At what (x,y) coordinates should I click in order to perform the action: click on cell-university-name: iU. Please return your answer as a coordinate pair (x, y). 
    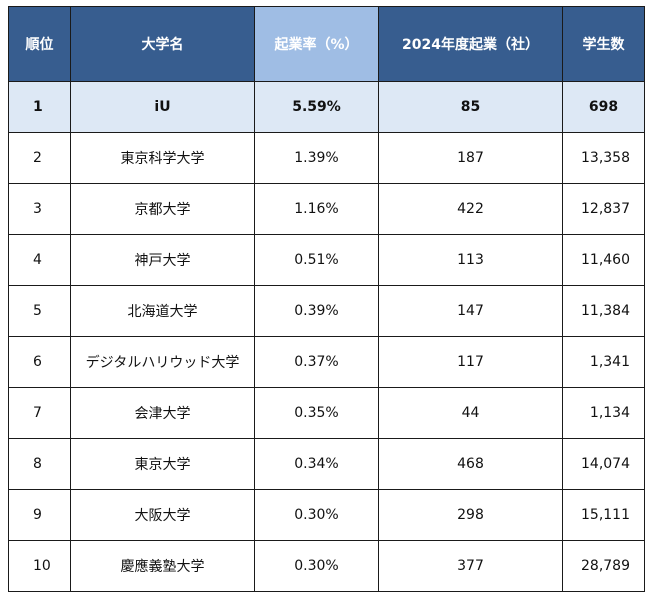
    Looking at the image, I should click on (162, 107).